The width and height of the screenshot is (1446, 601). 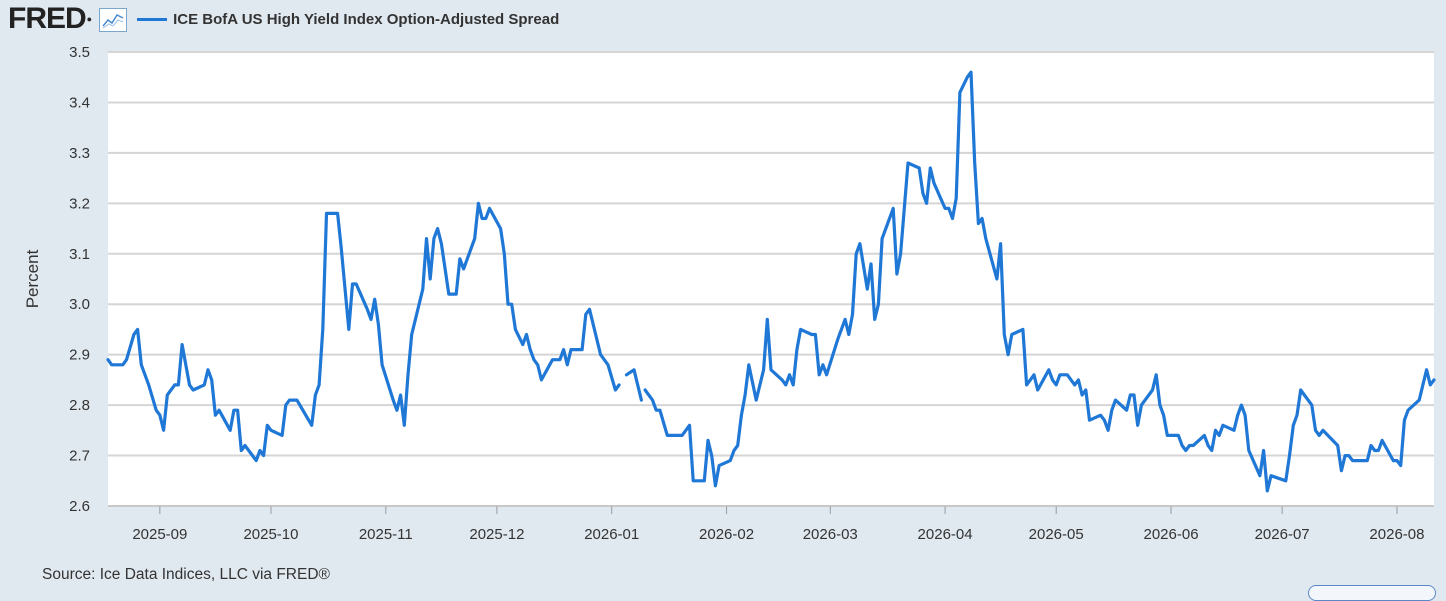 I want to click on x-tick-label: 2025-09, so click(x=159, y=534).